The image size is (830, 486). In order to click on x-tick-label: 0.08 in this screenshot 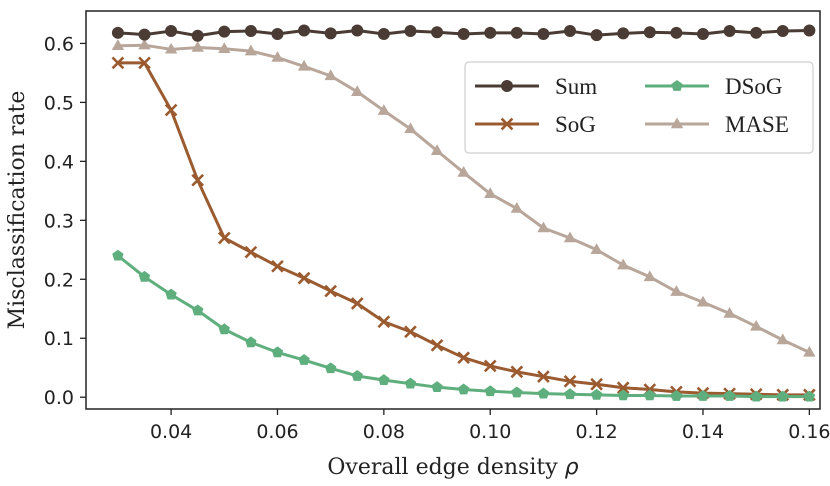, I will do `click(384, 432)`.